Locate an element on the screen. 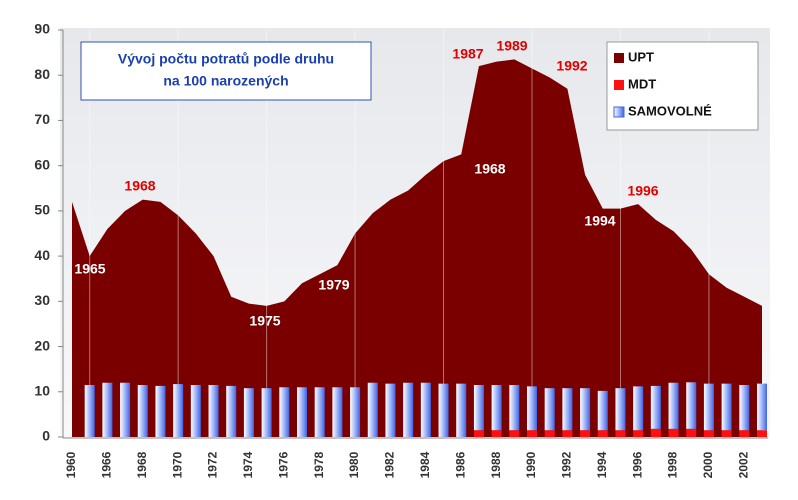 The height and width of the screenshot is (500, 798). x-tick-label: 1976 is located at coordinates (283, 464).